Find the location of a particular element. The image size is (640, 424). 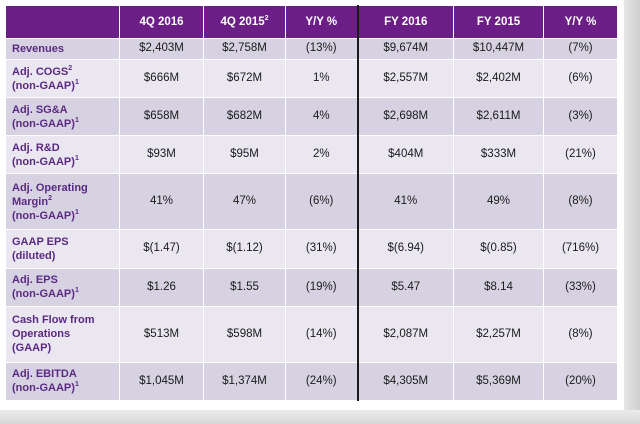

row-label: Revenues is located at coordinates (62, 49).